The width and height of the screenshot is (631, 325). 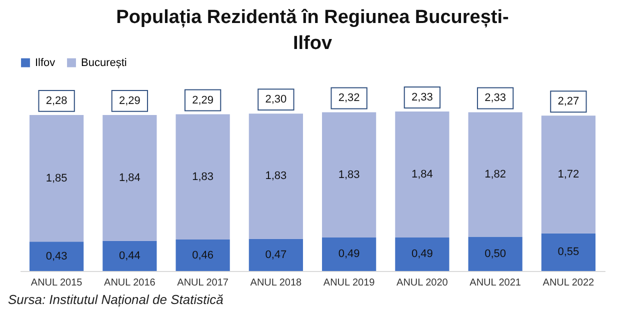 What do you see at coordinates (349, 98) in the screenshot?
I see `total-label: 2,32` at bounding box center [349, 98].